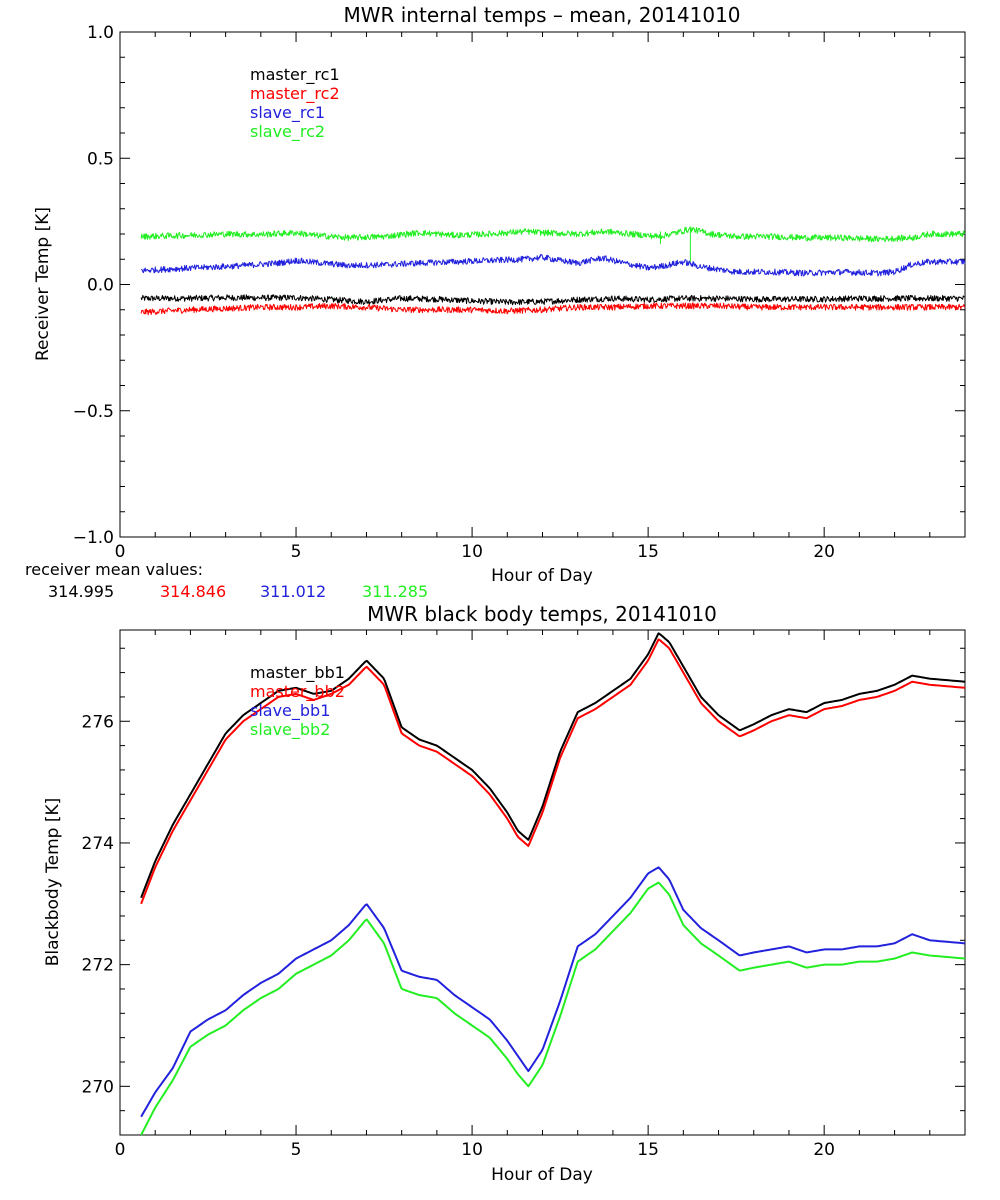 This screenshot has width=1000, height=1200. Describe the element at coordinates (553, 234) in the screenshot. I see `series-line-slave-rc2` at that location.